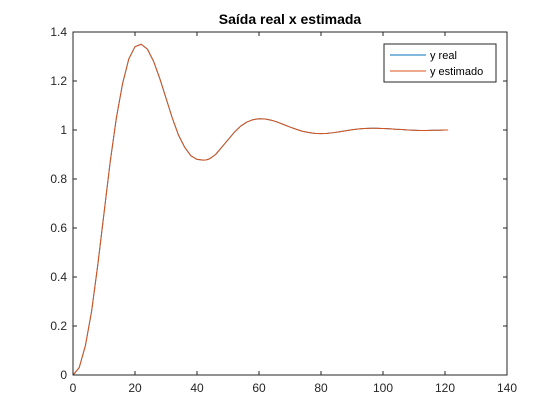 The image size is (560, 420). I want to click on x-tick-label: 40, so click(197, 388).